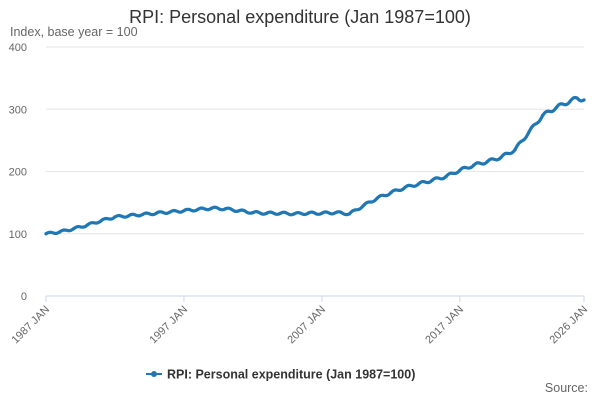 The width and height of the screenshot is (600, 400). What do you see at coordinates (300, 17) in the screenshot?
I see `chart-title: RPI: Personal expenditure (Jan 1987=100)` at bounding box center [300, 17].